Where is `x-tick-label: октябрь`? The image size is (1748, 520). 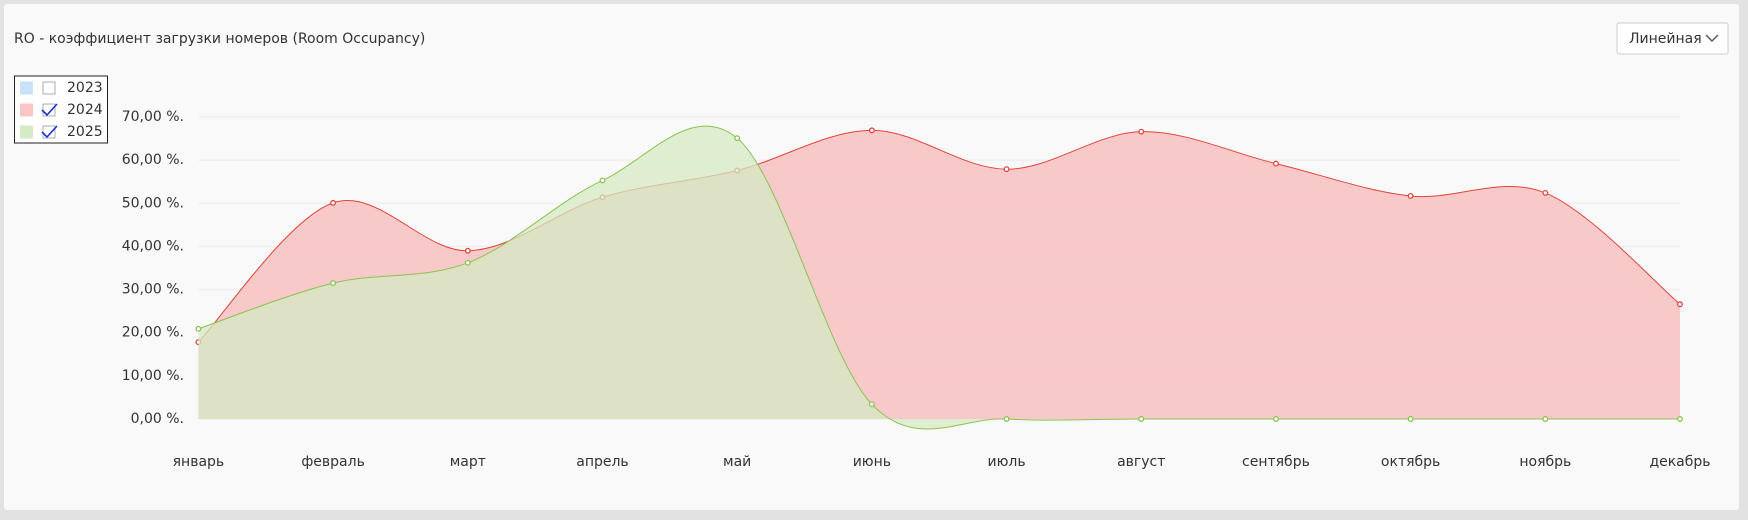 x-tick-label: октябрь is located at coordinates (1410, 462).